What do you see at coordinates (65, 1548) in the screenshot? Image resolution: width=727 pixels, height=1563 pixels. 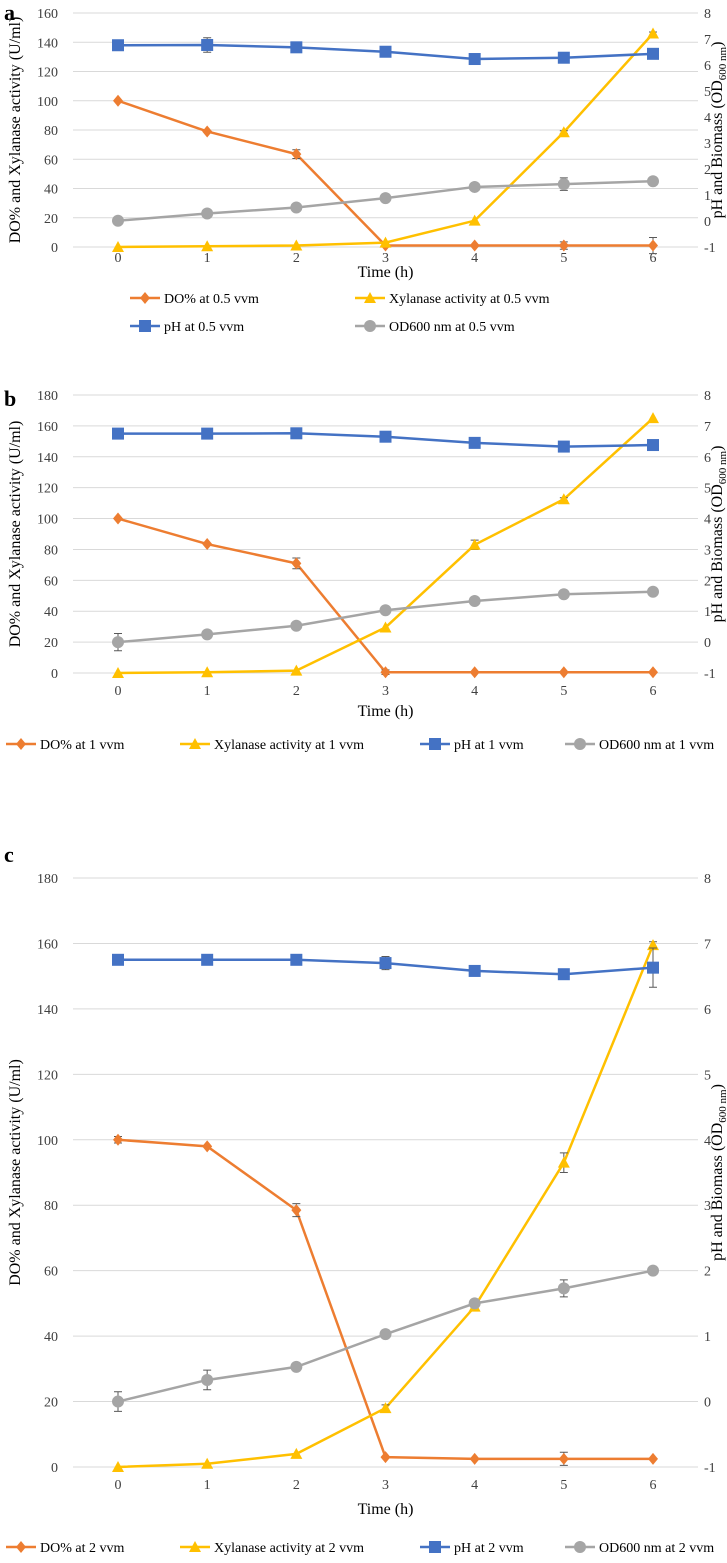 I see `legend-item: DO% at 2 vvm` at bounding box center [65, 1548].